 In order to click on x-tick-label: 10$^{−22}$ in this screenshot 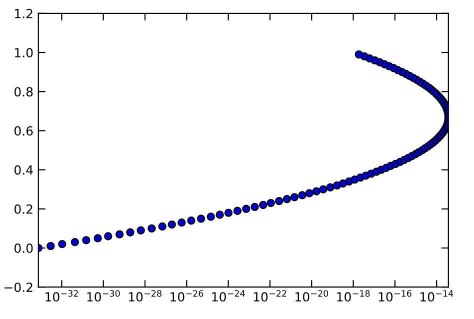, I will do `click(270, 296)`.